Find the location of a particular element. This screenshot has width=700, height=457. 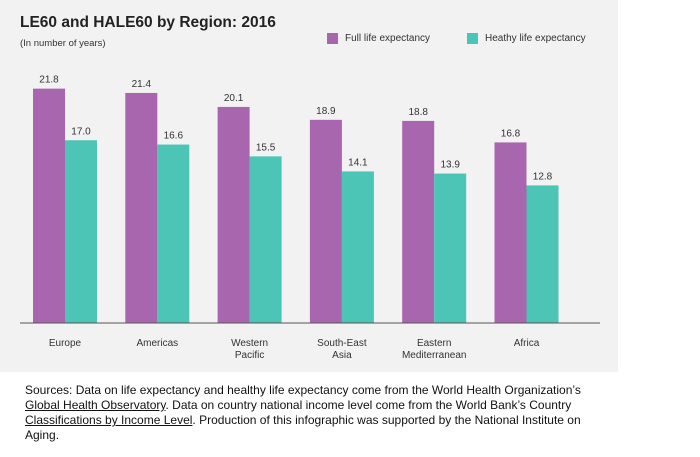

data-label-full-3: 18.9 is located at coordinates (326, 111).